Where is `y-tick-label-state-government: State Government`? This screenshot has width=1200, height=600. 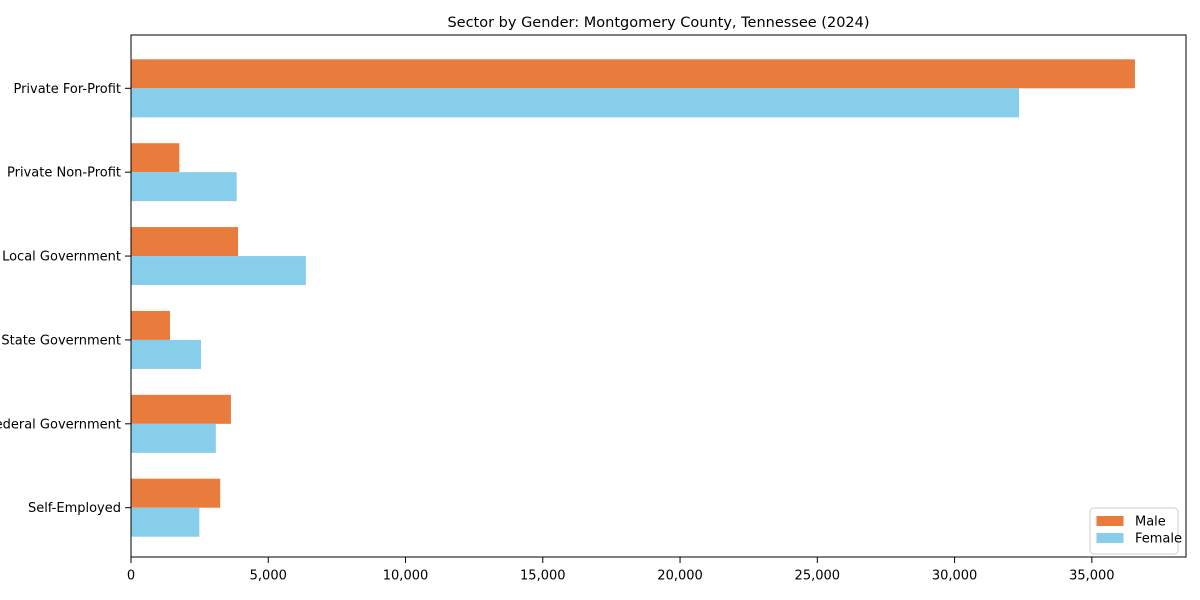 y-tick-label-state-government: State Government is located at coordinates (61, 340).